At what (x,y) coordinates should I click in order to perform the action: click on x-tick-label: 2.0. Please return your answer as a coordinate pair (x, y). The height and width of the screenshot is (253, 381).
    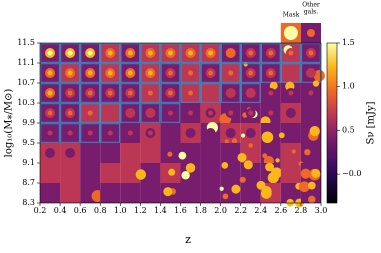
    Looking at the image, I should click on (220, 210).